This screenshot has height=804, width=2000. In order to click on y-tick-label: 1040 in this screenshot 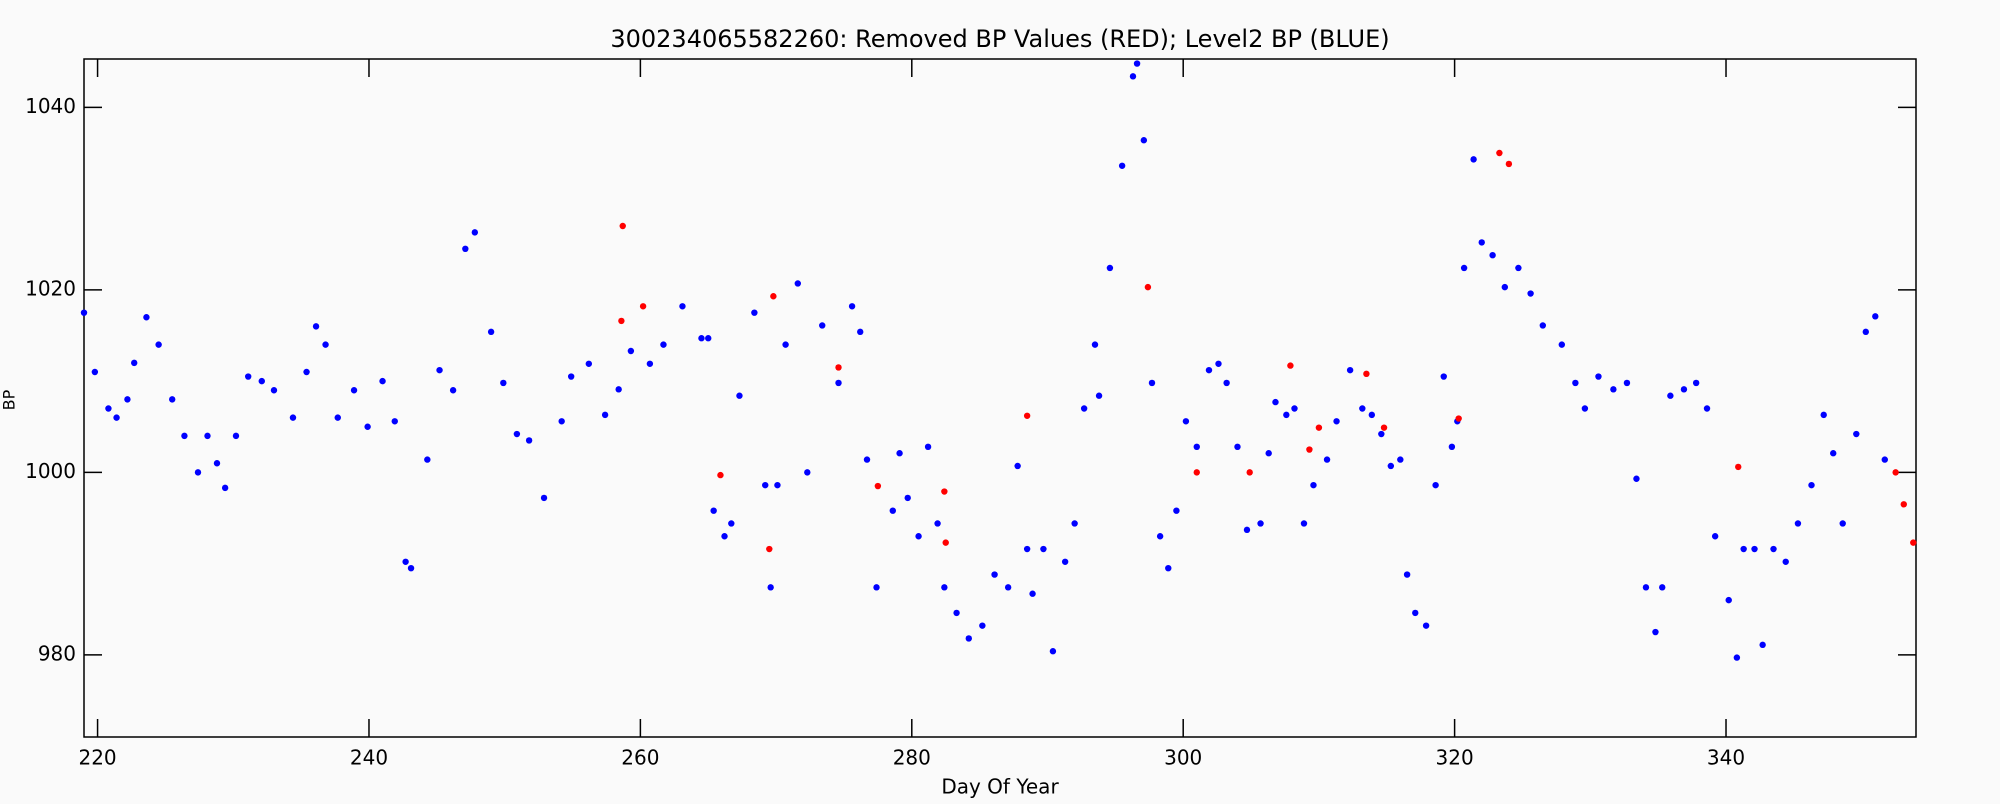, I will do `click(50, 106)`.